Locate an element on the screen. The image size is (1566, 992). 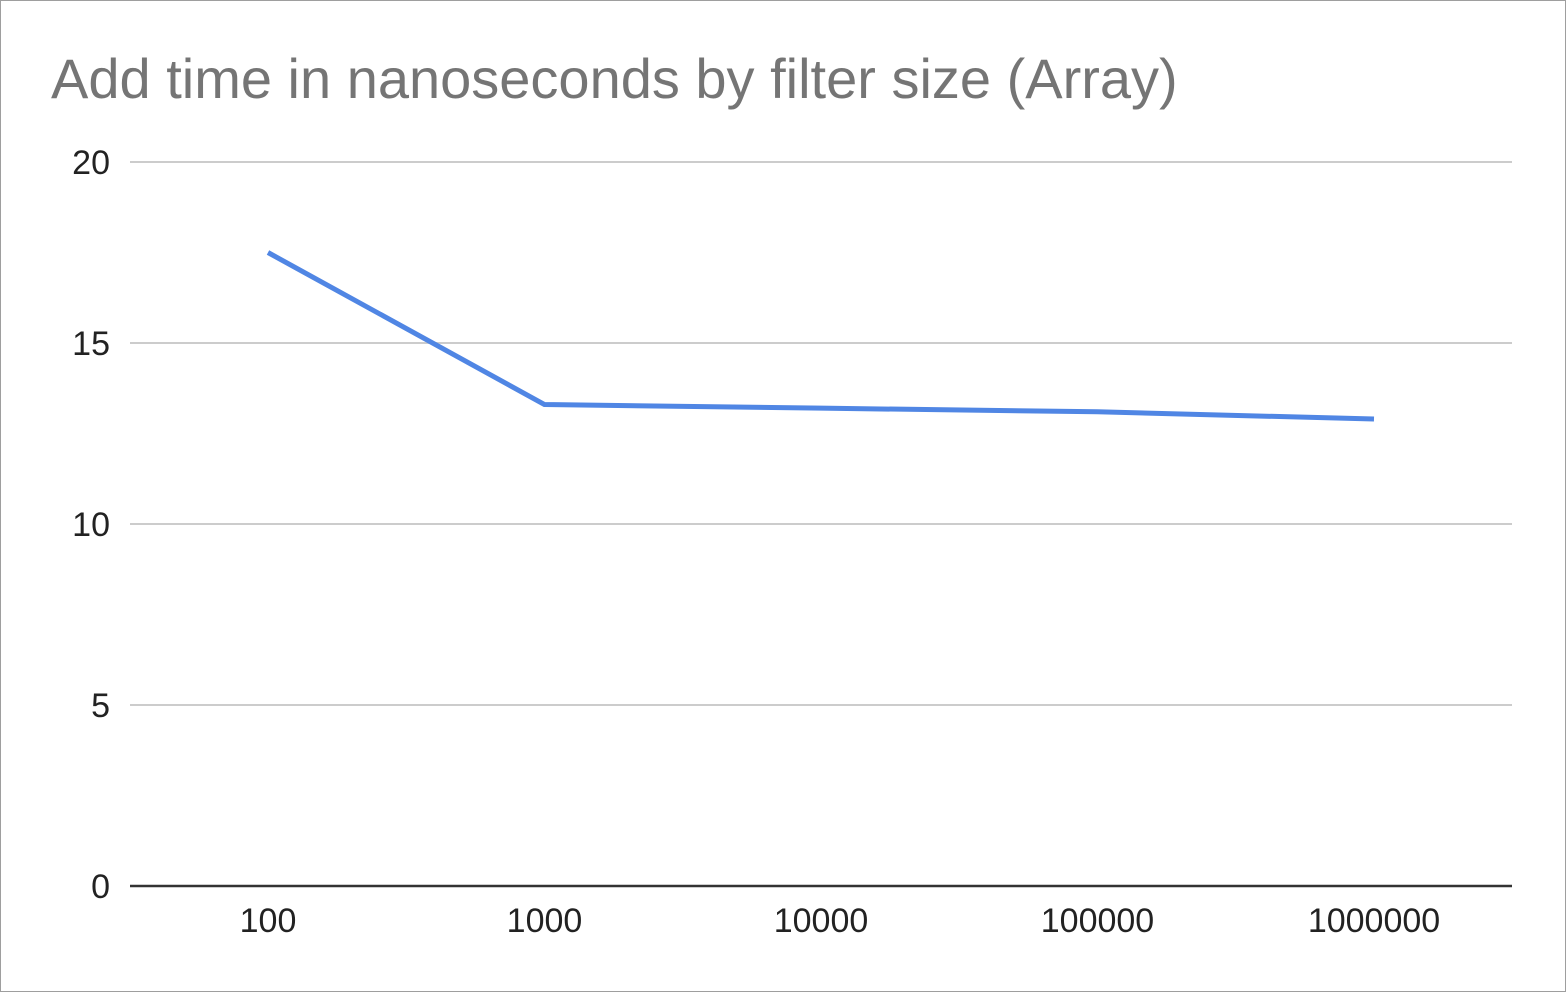
y-tick-label: 15 is located at coordinates (91, 344).